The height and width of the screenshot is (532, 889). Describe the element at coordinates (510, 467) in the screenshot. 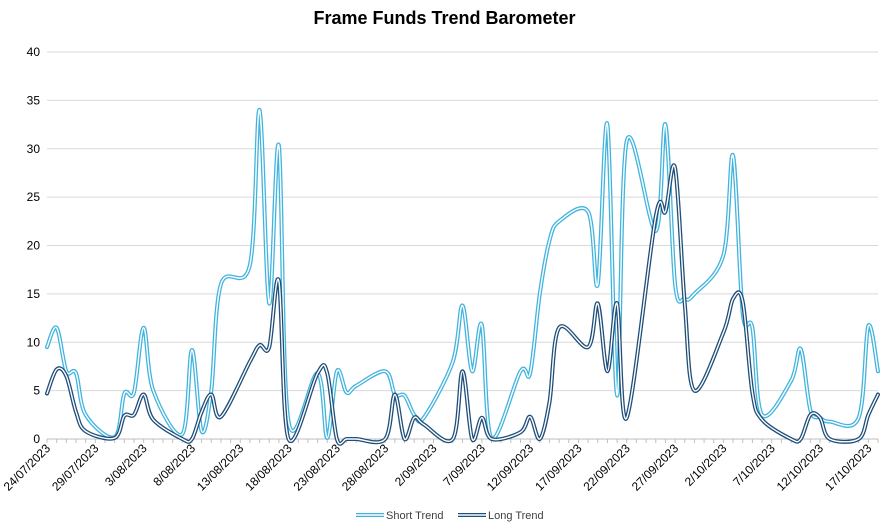

I see `x-tick-label: 12/09/2023` at that location.